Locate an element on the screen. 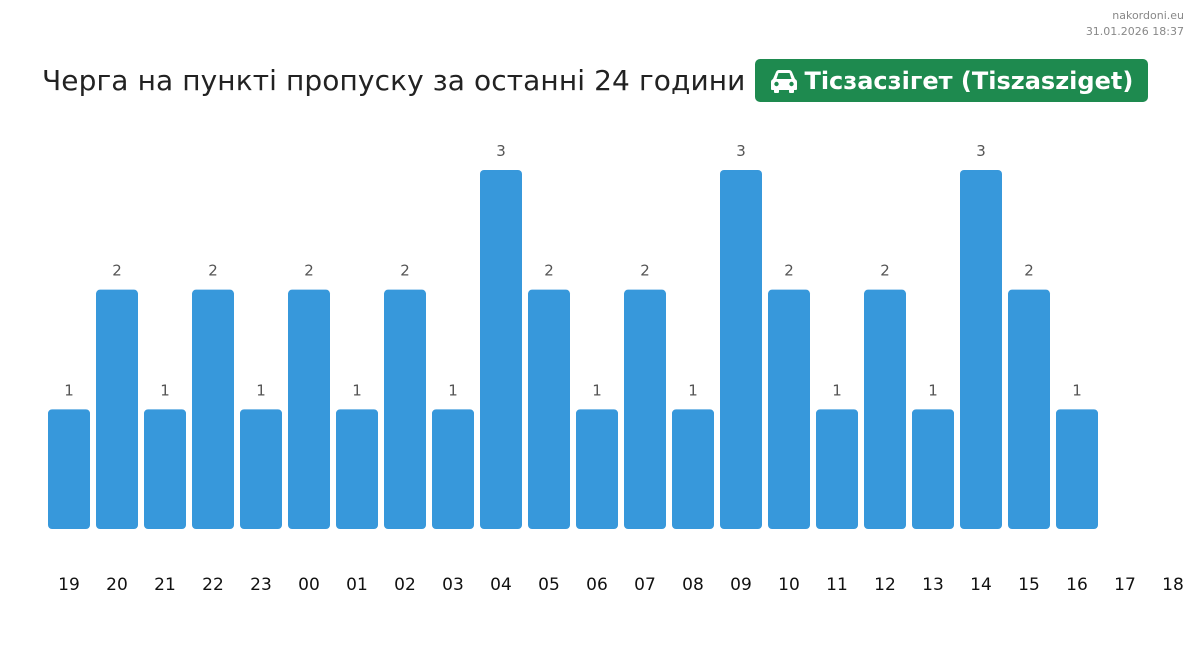 The height and width of the screenshot is (651, 1200). data-label-02: 2 is located at coordinates (405, 271).